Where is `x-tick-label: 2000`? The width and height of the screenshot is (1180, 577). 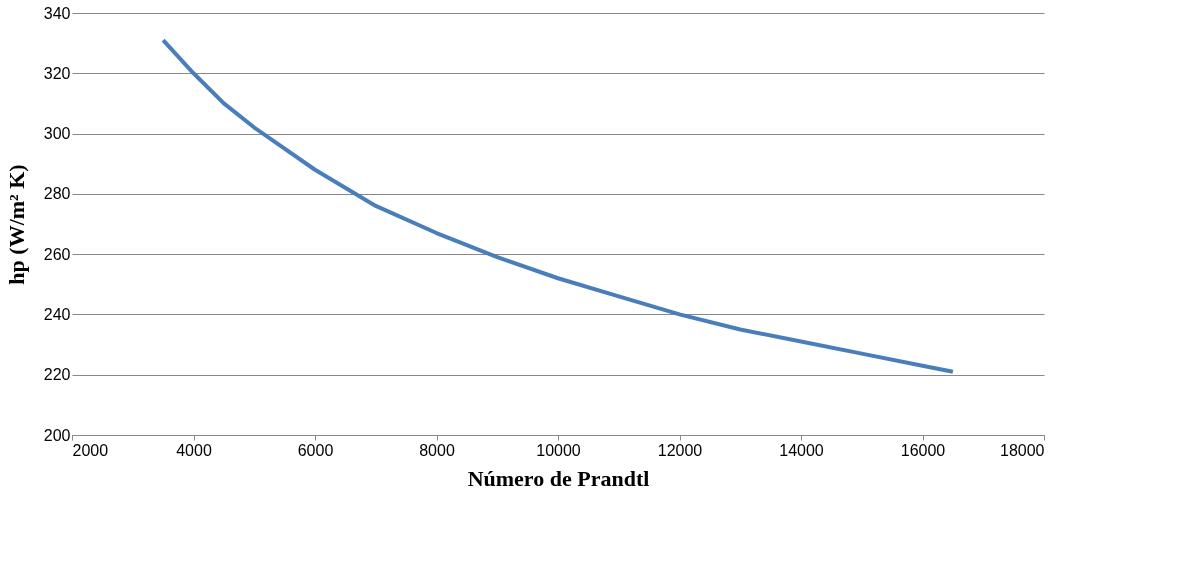
x-tick-label: 2000 is located at coordinates (90, 450).